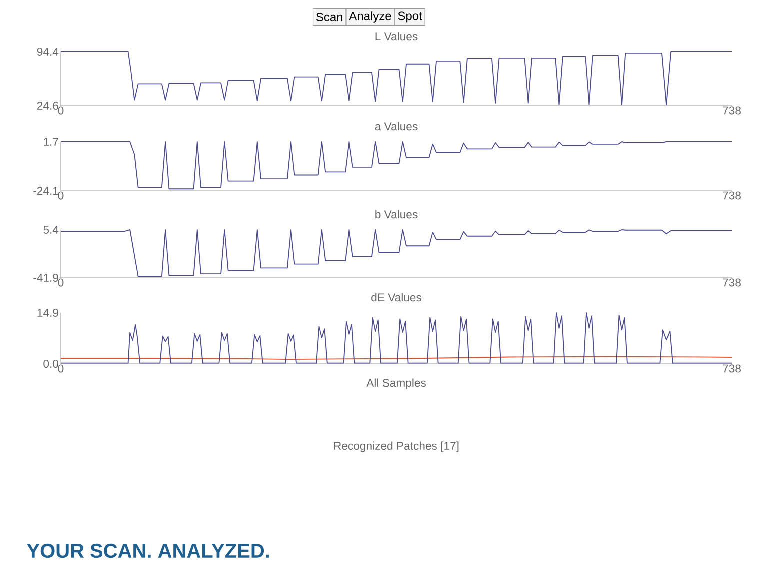 The image size is (762, 579). I want to click on y-tick-label: 24.6, so click(47, 106).